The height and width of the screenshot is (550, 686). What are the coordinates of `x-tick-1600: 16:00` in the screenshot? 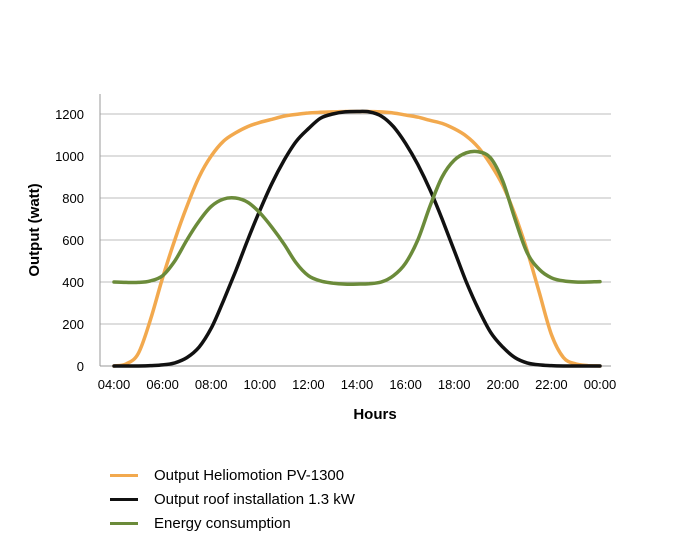 It's located at (405, 384).